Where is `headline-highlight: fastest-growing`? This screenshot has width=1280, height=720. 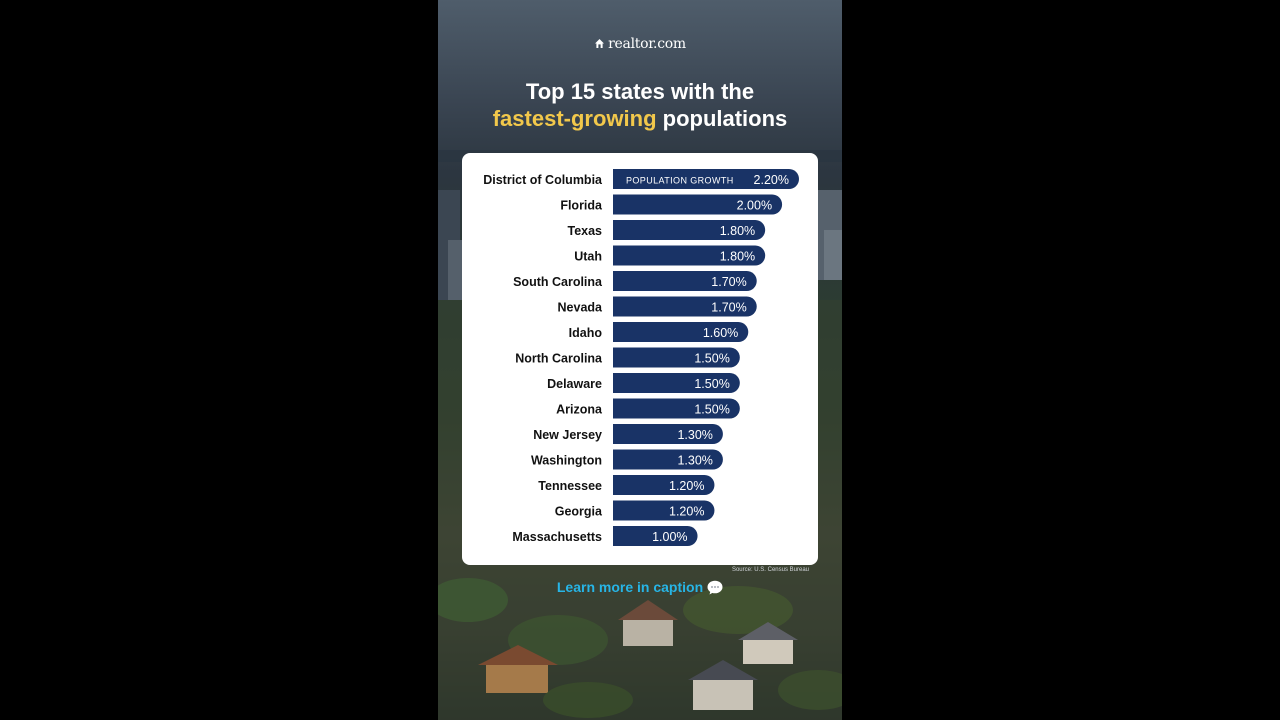 headline-highlight: fastest-growing is located at coordinates (574, 118).